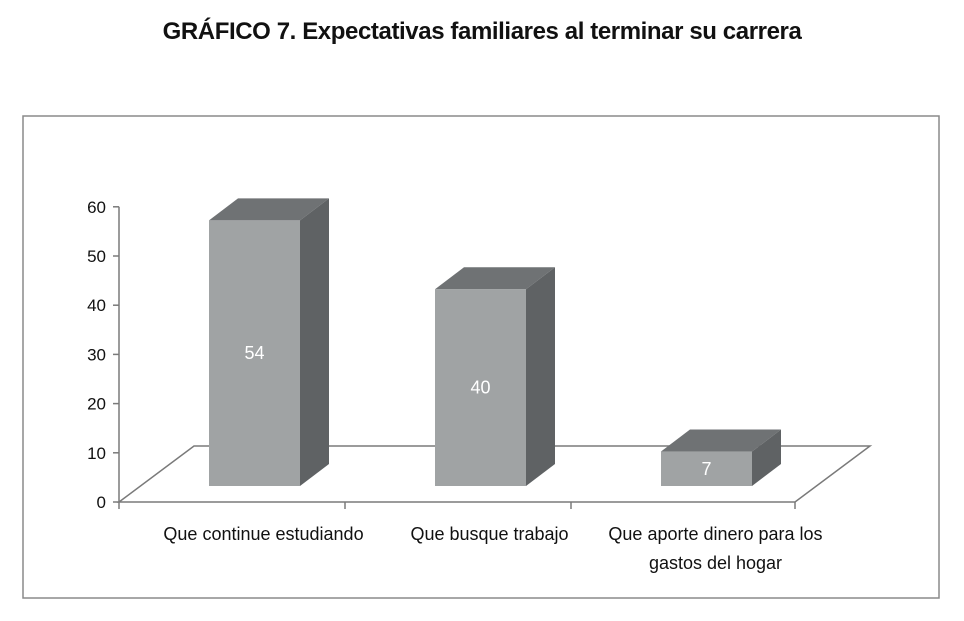 This screenshot has width=964, height=621. I want to click on data-label: 7, so click(706, 469).